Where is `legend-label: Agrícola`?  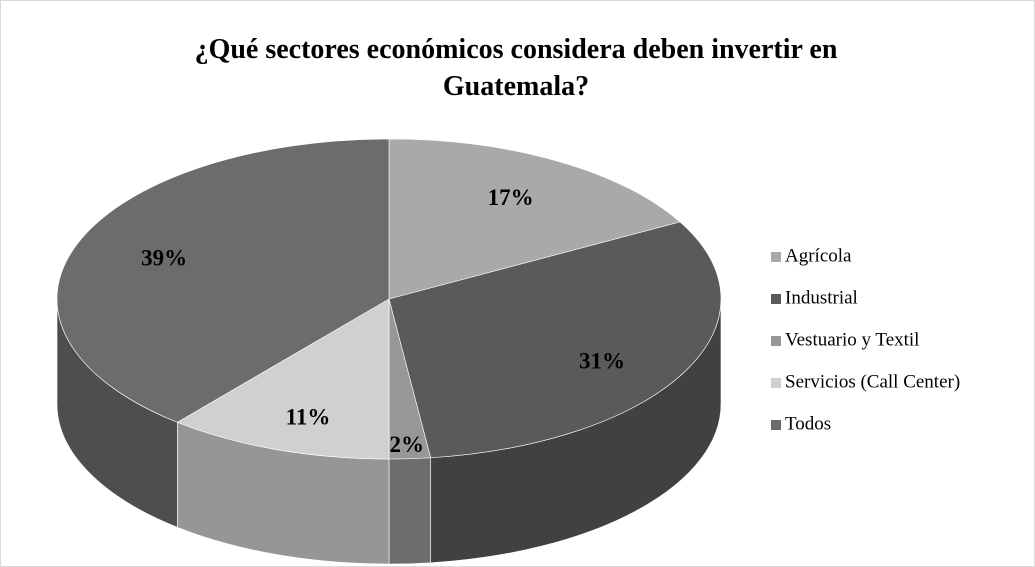
legend-label: Agrícola is located at coordinates (818, 255).